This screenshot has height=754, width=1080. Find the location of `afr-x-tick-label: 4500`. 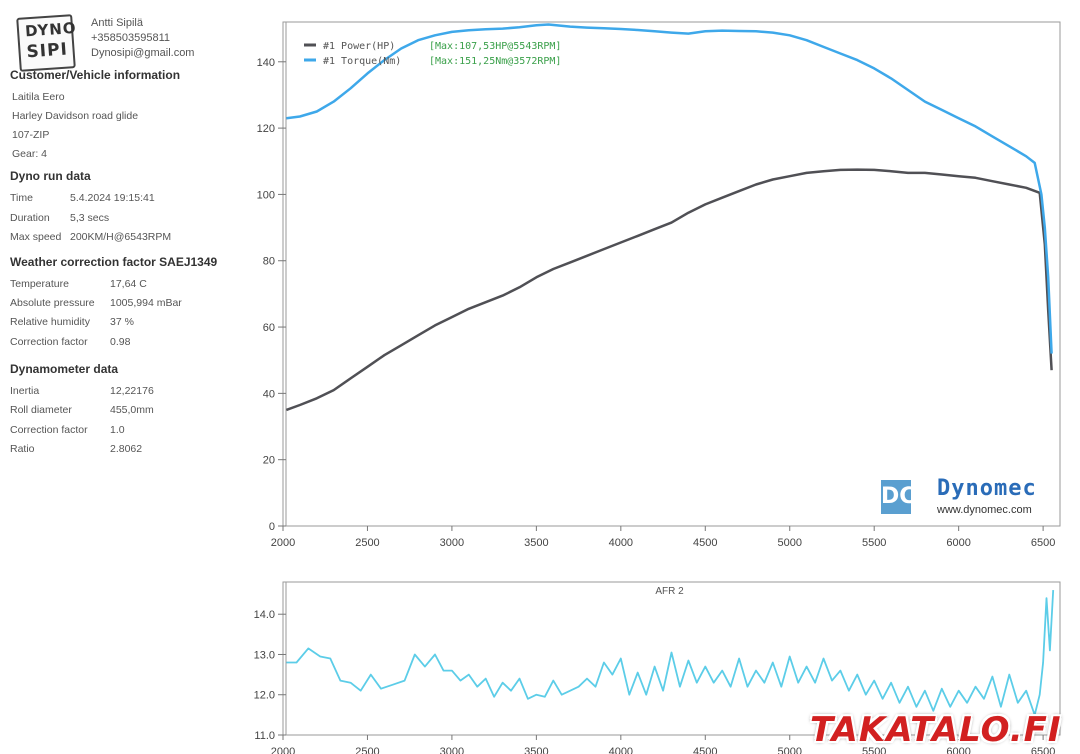

afr-x-tick-label: 4500 is located at coordinates (705, 750).